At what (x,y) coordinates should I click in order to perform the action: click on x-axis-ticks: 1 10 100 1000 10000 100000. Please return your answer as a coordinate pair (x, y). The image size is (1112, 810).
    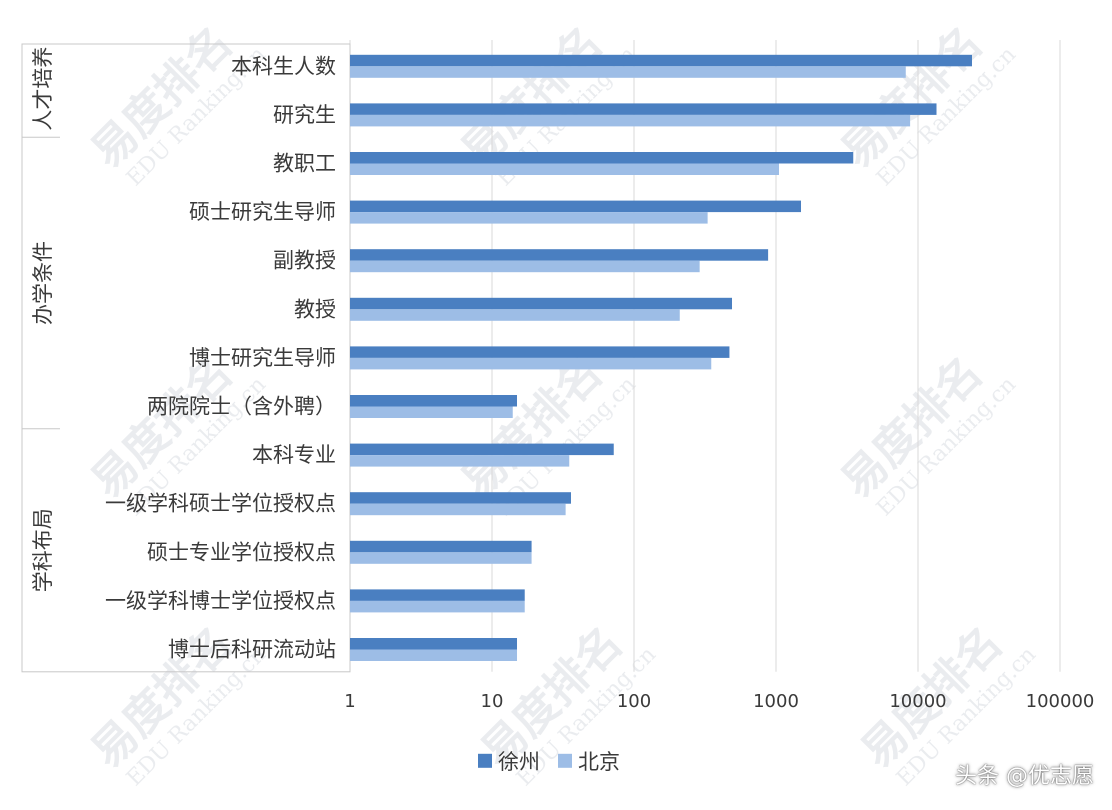
    Looking at the image, I should click on (719, 701).